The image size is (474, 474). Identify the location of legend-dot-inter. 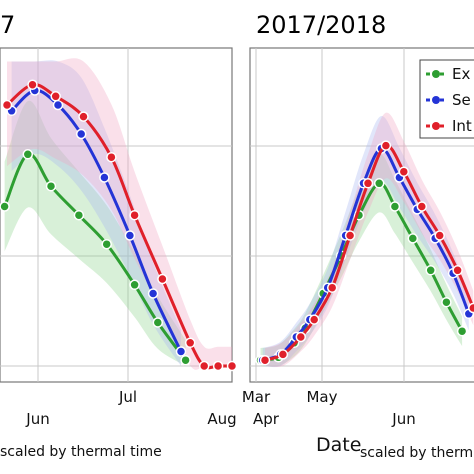
(436, 126).